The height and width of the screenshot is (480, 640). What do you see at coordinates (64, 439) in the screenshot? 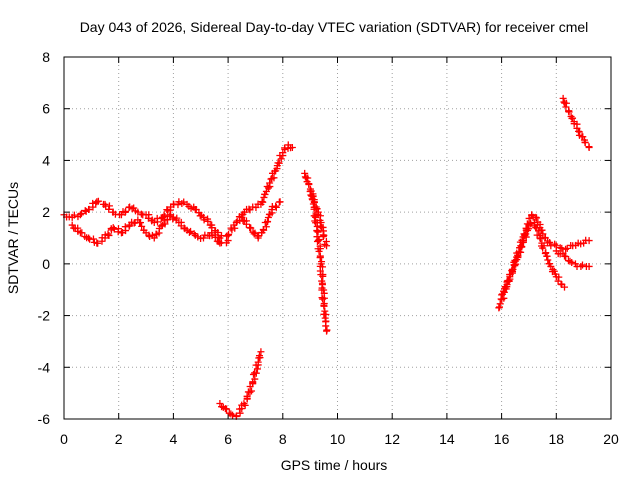
I see `x-tick-label: 0` at bounding box center [64, 439].